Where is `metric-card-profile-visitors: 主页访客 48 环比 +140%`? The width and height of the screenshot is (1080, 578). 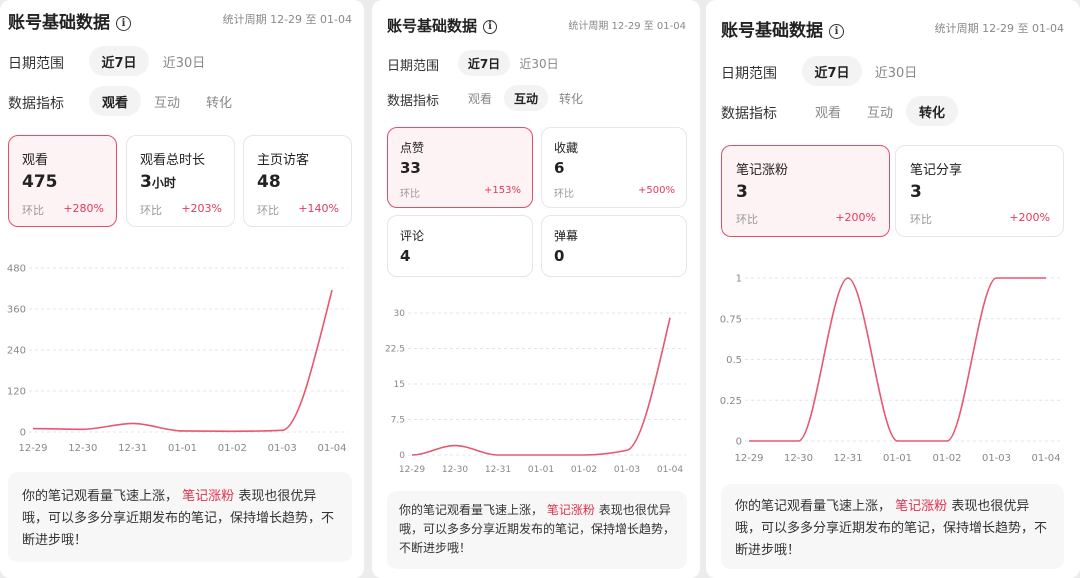
metric-card-profile-visitors: 主页访客 48 环比 +140% is located at coordinates (297, 181).